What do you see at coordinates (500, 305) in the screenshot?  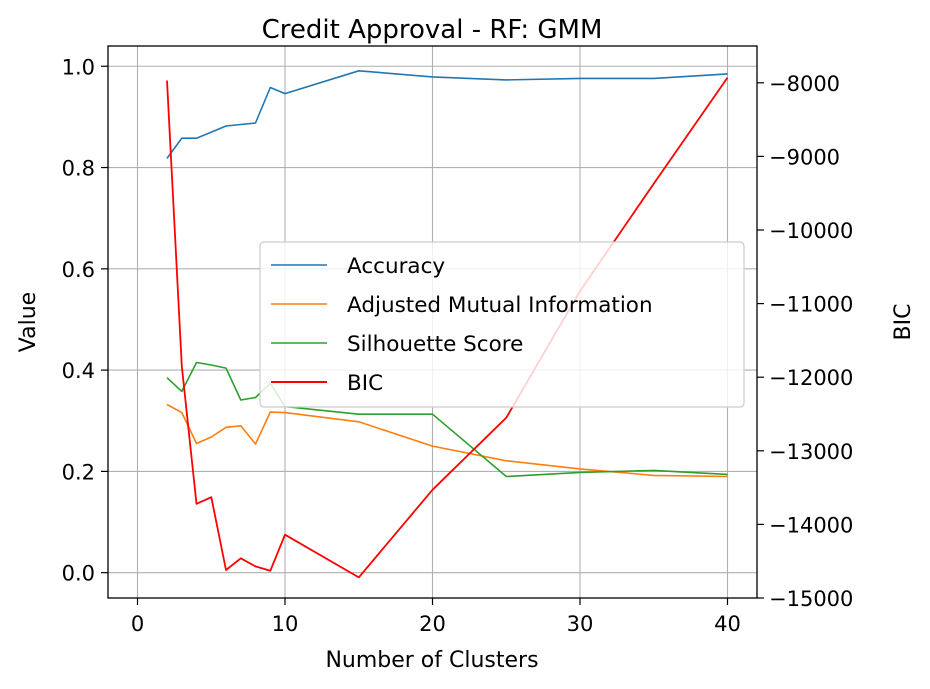 I see `legend-label-adjusted-mutual-information: Adjusted Mutual Information` at bounding box center [500, 305].